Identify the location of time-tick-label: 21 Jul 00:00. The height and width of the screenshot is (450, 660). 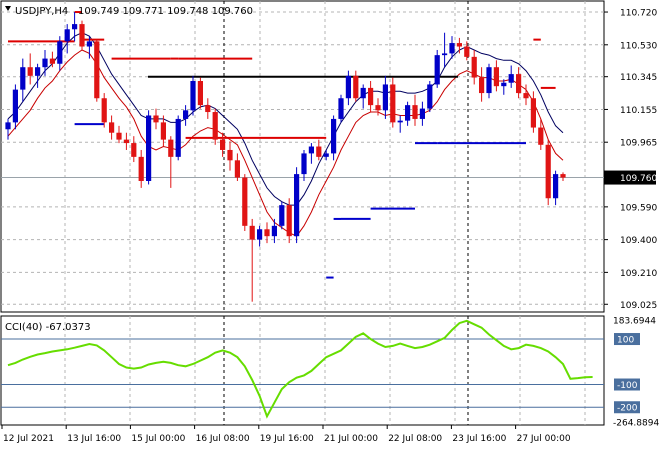
(351, 439).